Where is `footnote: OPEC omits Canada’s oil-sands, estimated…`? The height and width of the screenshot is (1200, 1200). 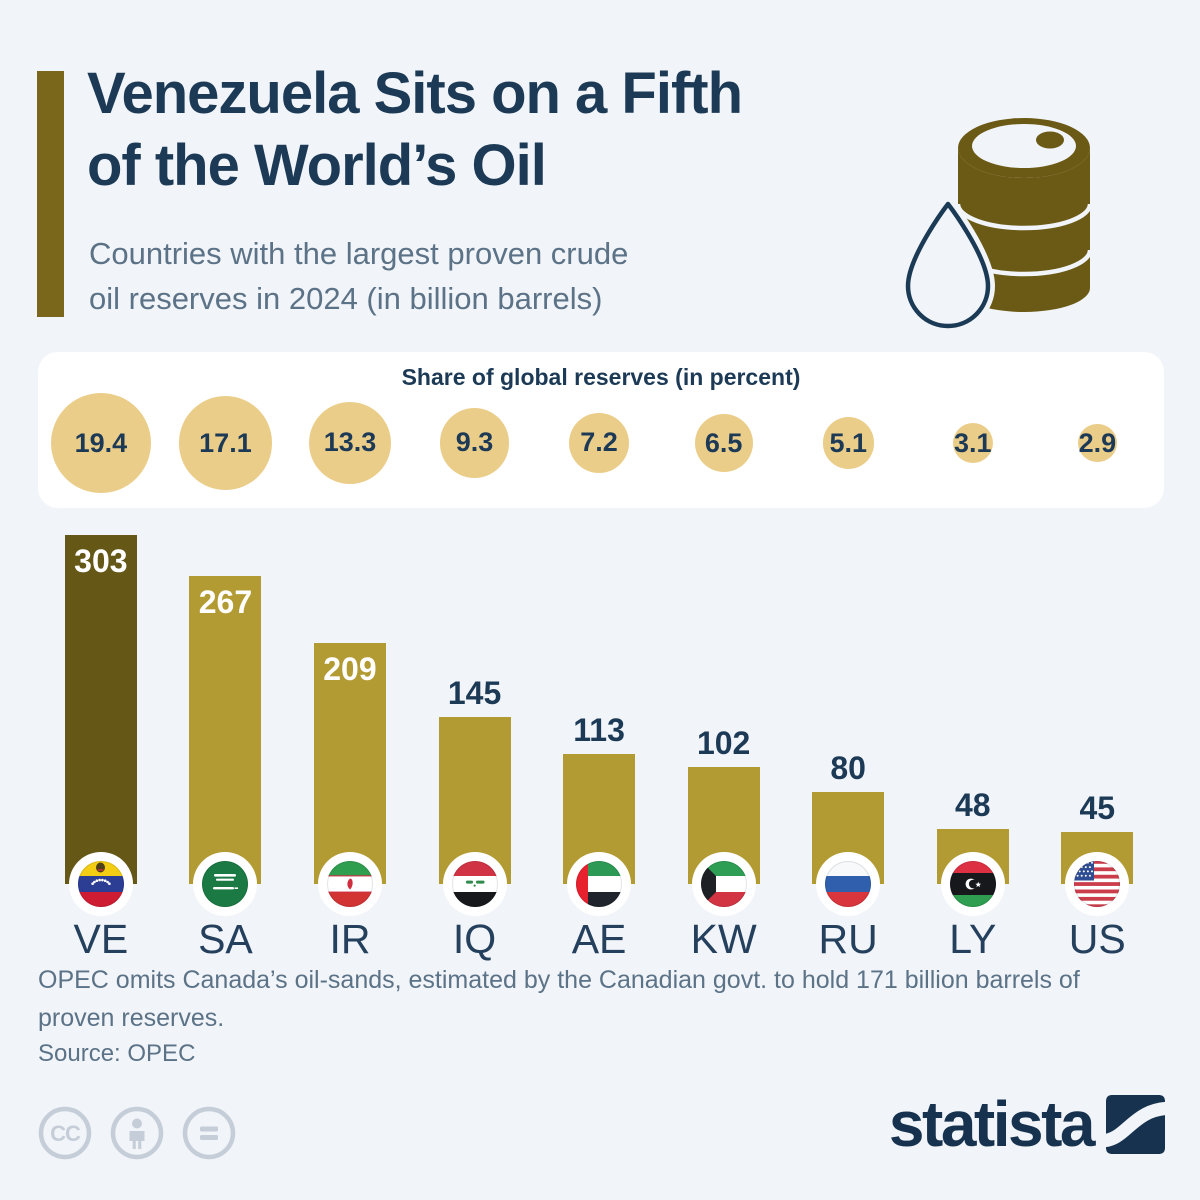
footnote: OPEC omits Canada’s oil-sands, estimated… is located at coordinates (559, 999).